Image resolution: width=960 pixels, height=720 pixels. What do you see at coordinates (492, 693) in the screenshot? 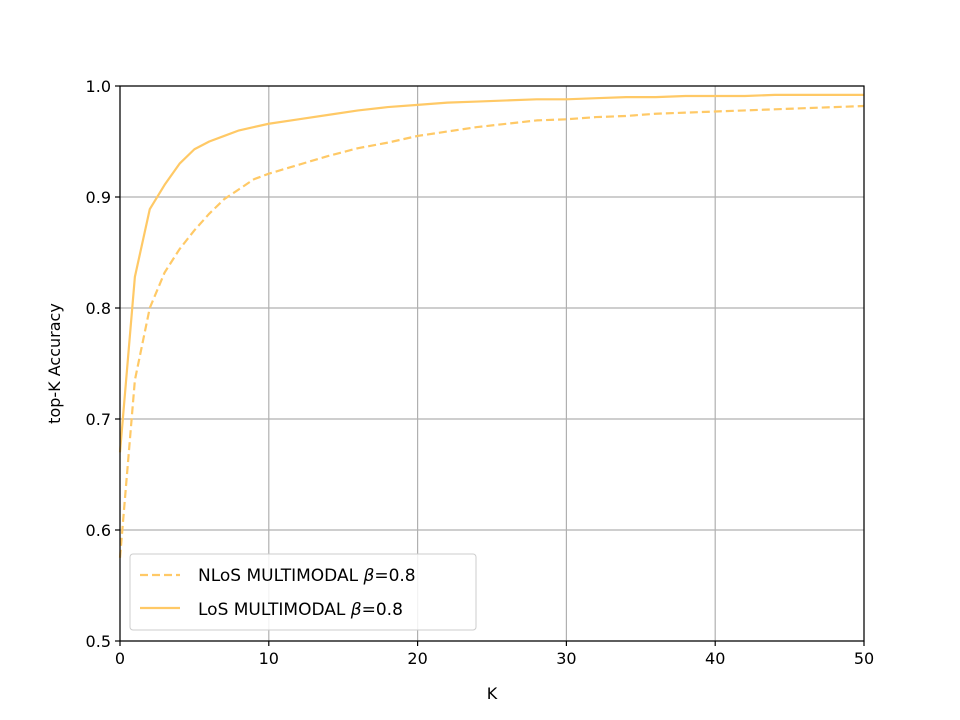
I see `x-axis-label: K` at bounding box center [492, 693].